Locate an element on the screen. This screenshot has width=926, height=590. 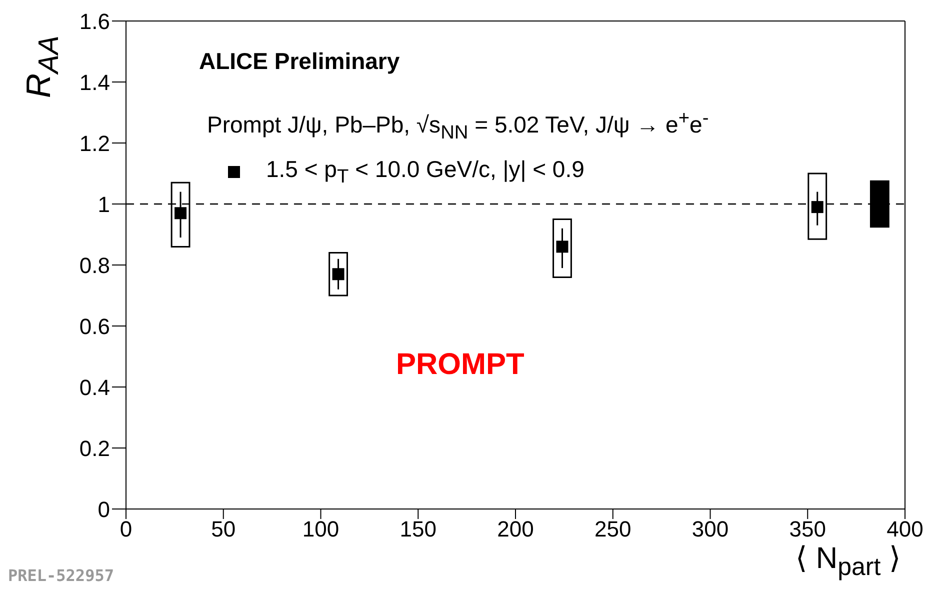
annotation: PROMPT is located at coordinates (460, 365).